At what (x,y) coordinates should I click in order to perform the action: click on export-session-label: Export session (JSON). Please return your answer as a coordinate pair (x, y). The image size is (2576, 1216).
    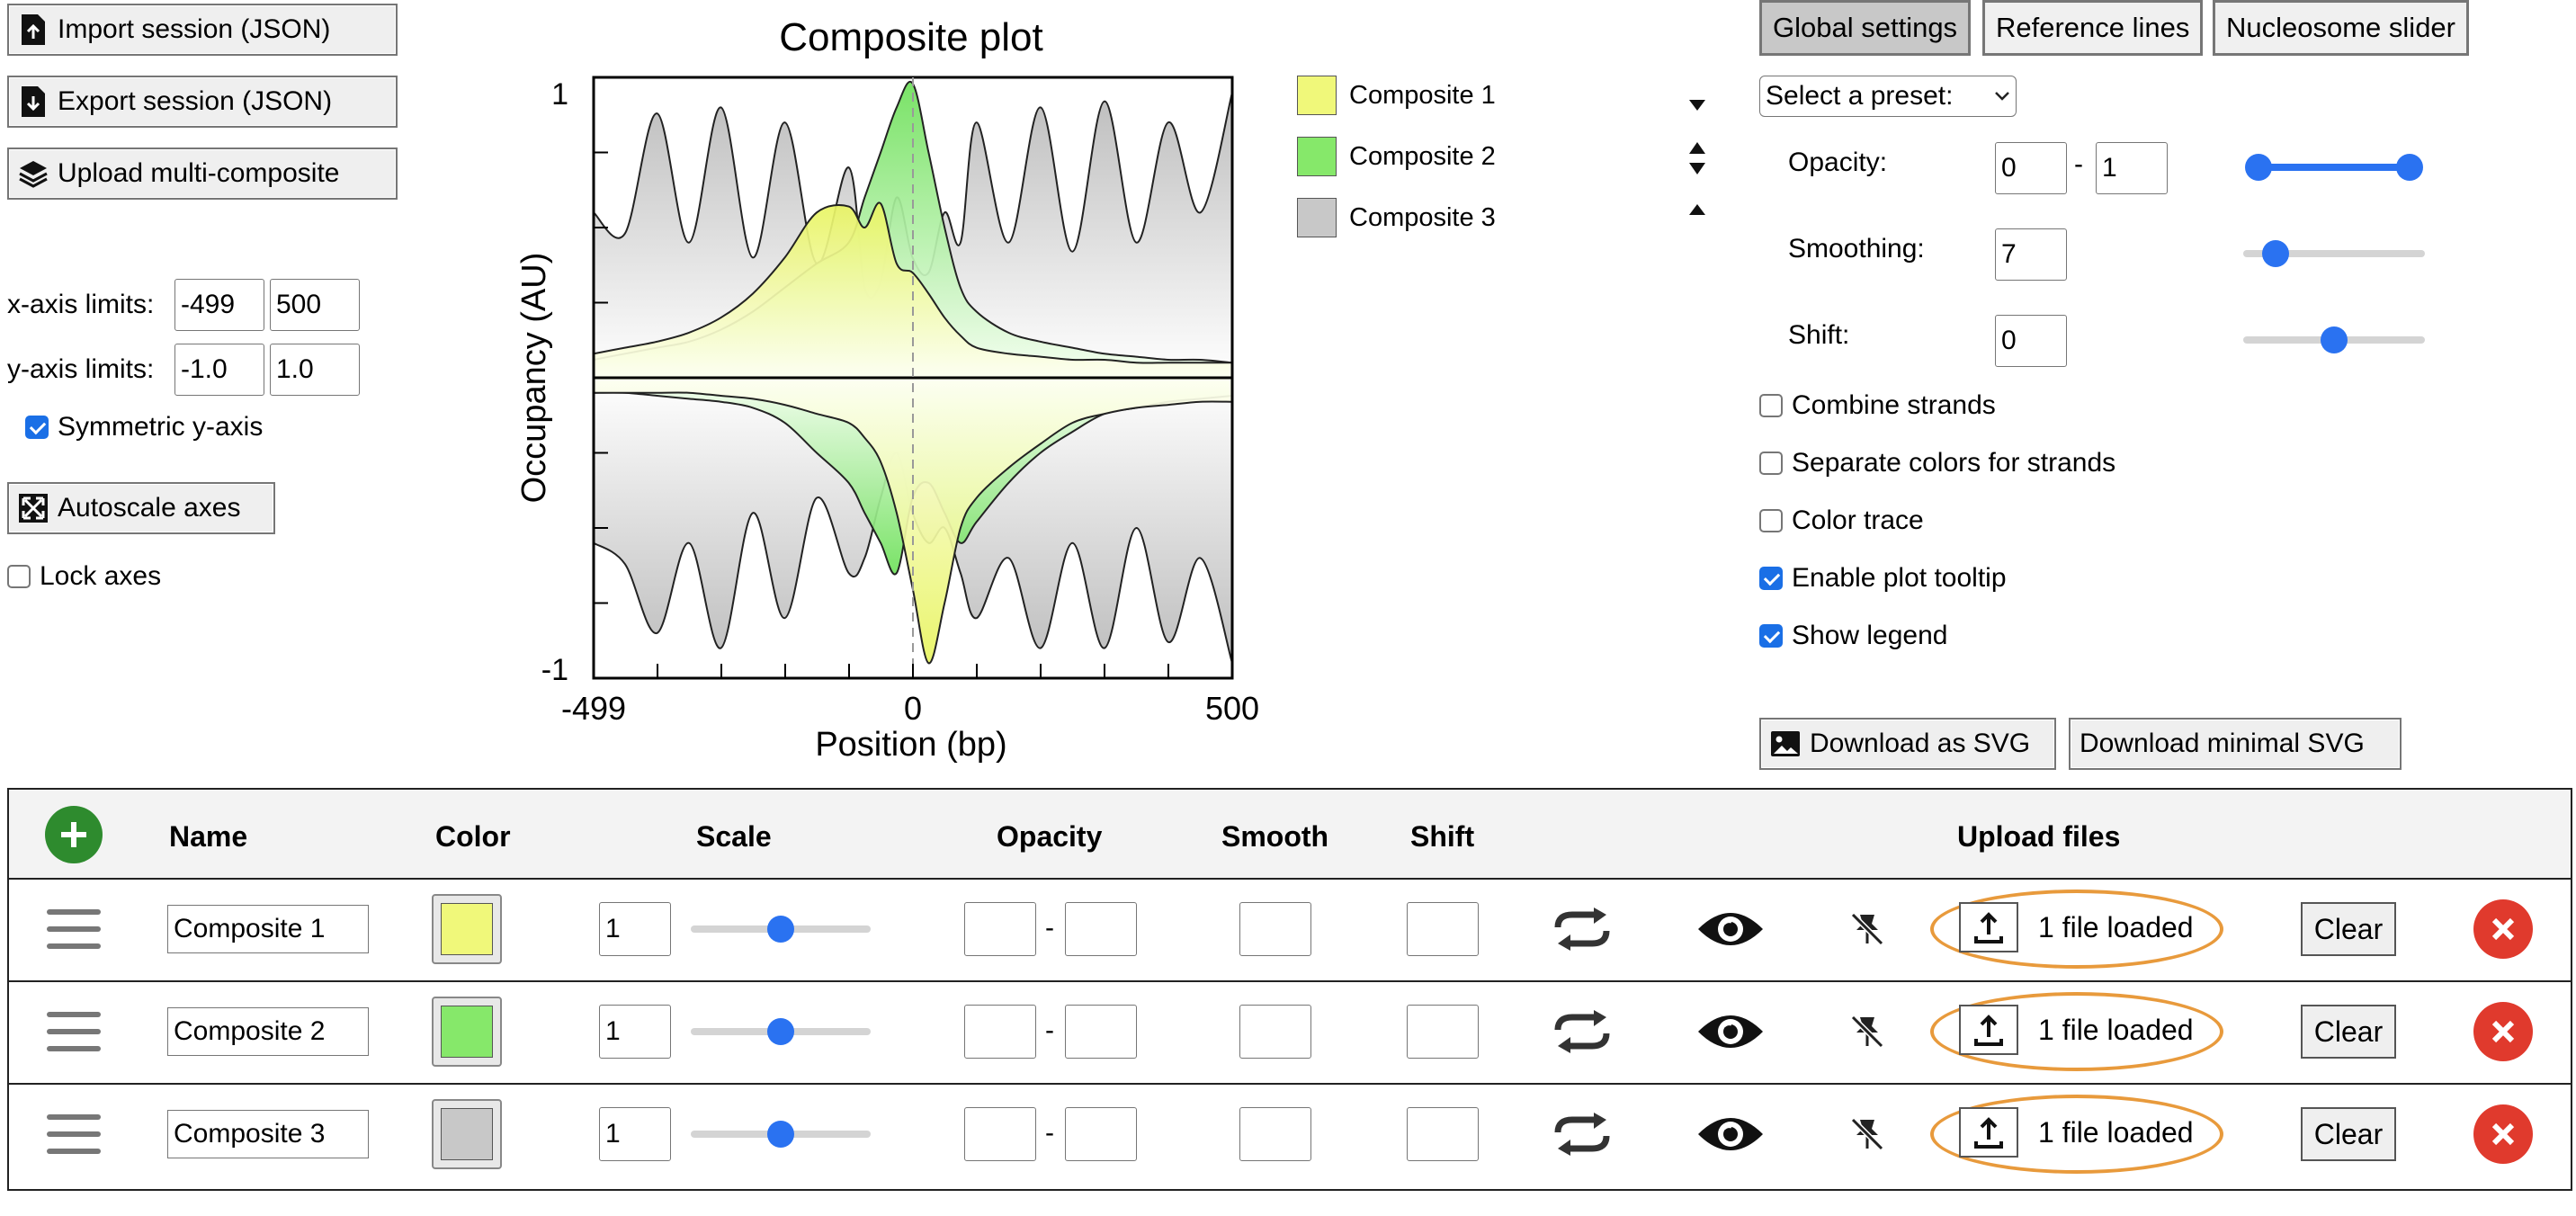
    Looking at the image, I should click on (195, 101).